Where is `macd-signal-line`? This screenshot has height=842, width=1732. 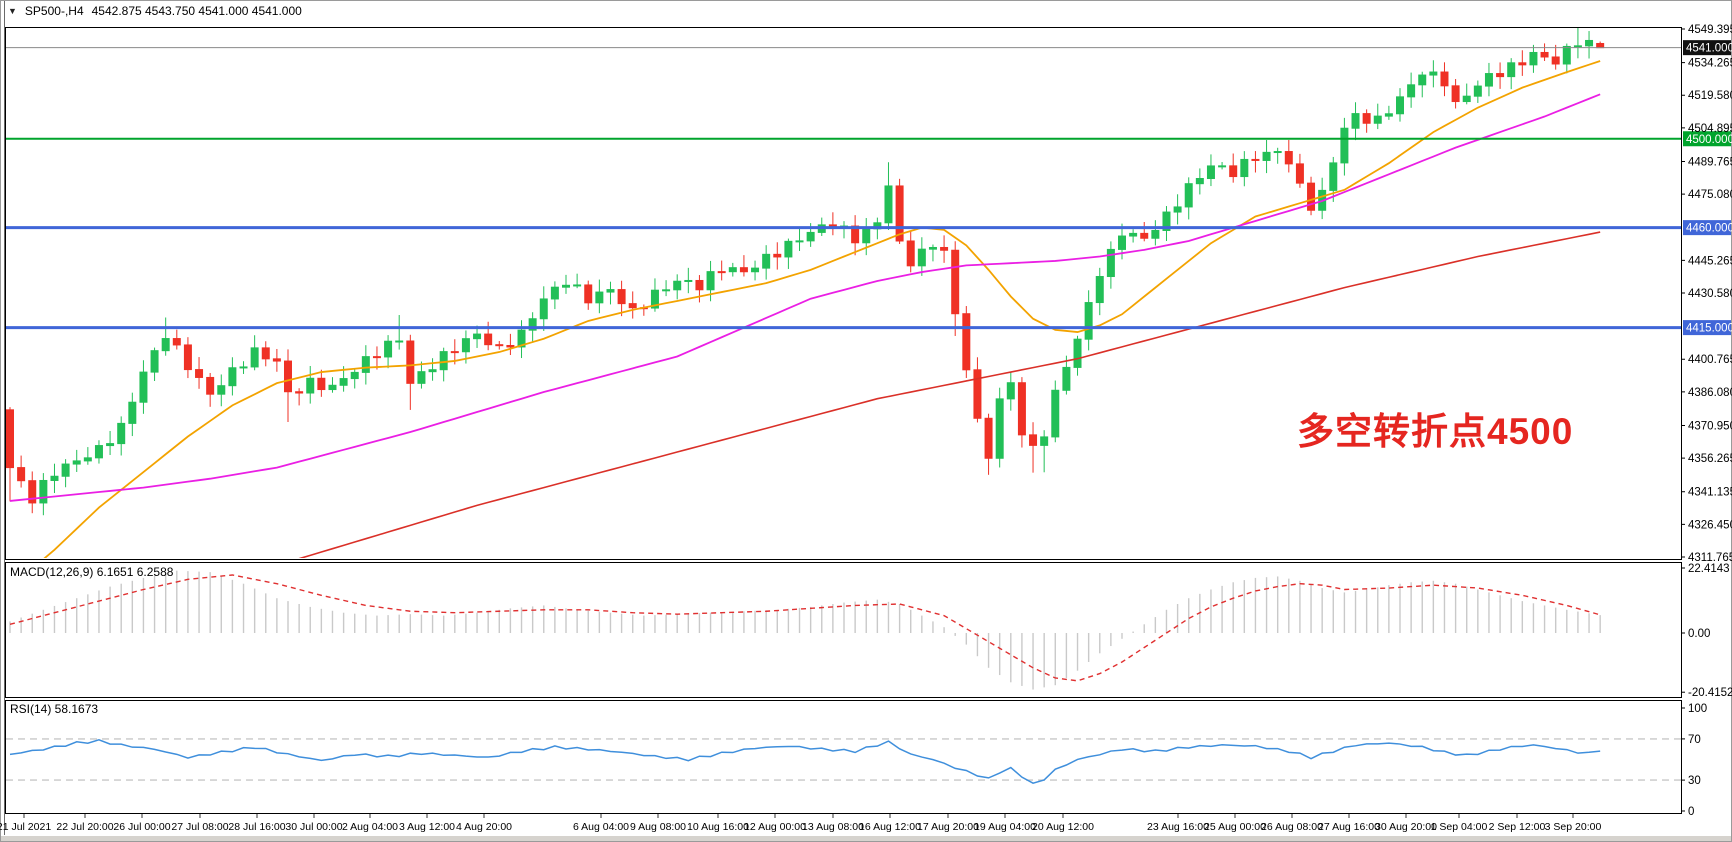 macd-signal-line is located at coordinates (805, 628).